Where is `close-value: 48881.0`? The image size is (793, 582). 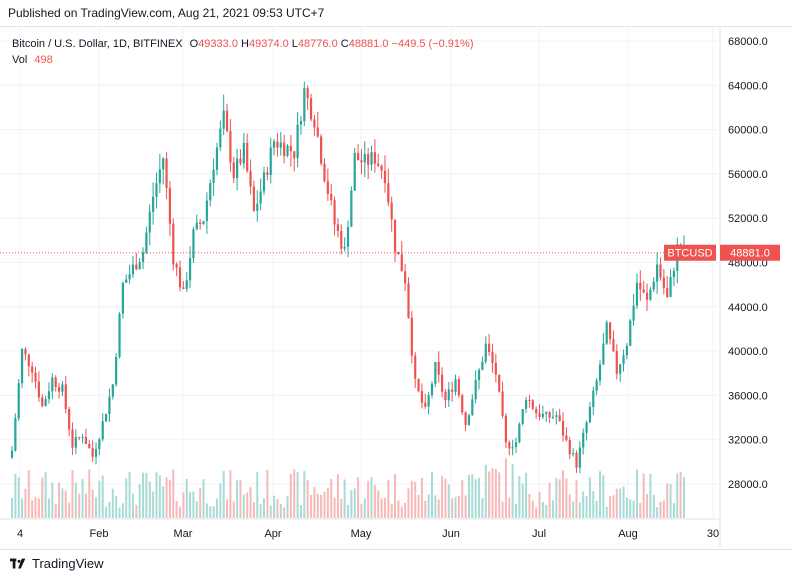
close-value: 48881.0 is located at coordinates (368, 44).